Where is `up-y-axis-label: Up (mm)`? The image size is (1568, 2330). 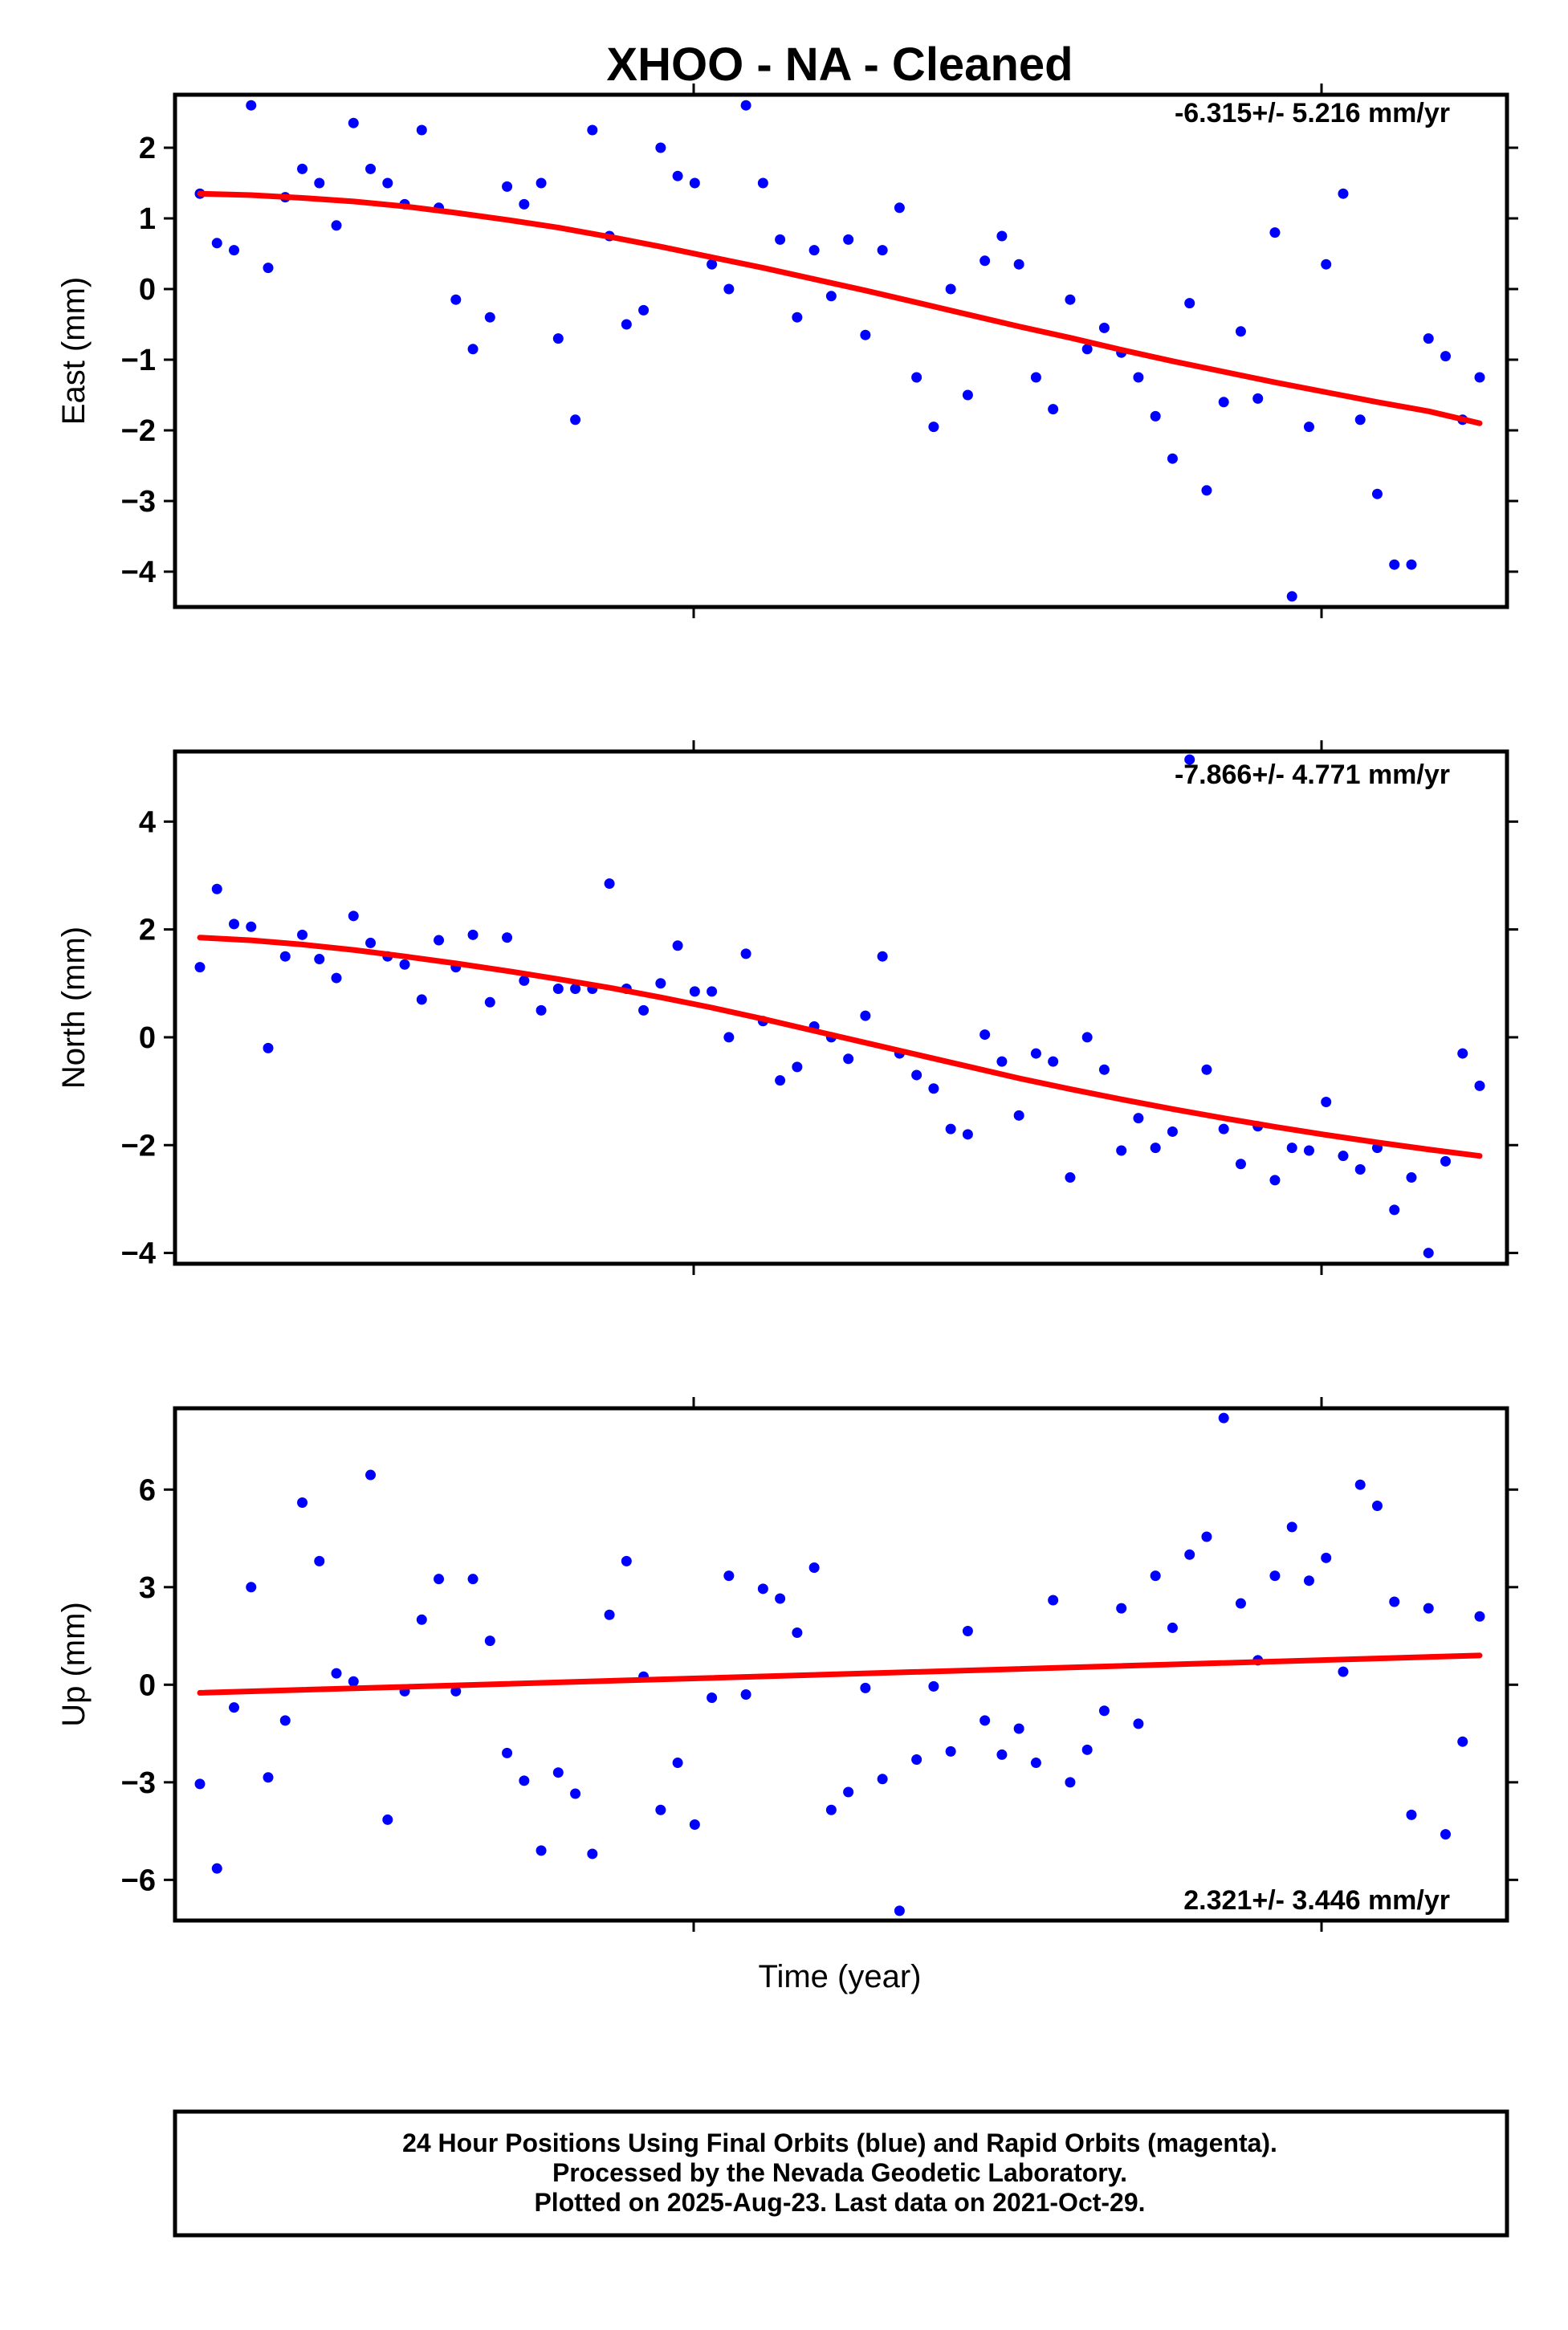
up-y-axis-label: Up (mm) is located at coordinates (74, 1664).